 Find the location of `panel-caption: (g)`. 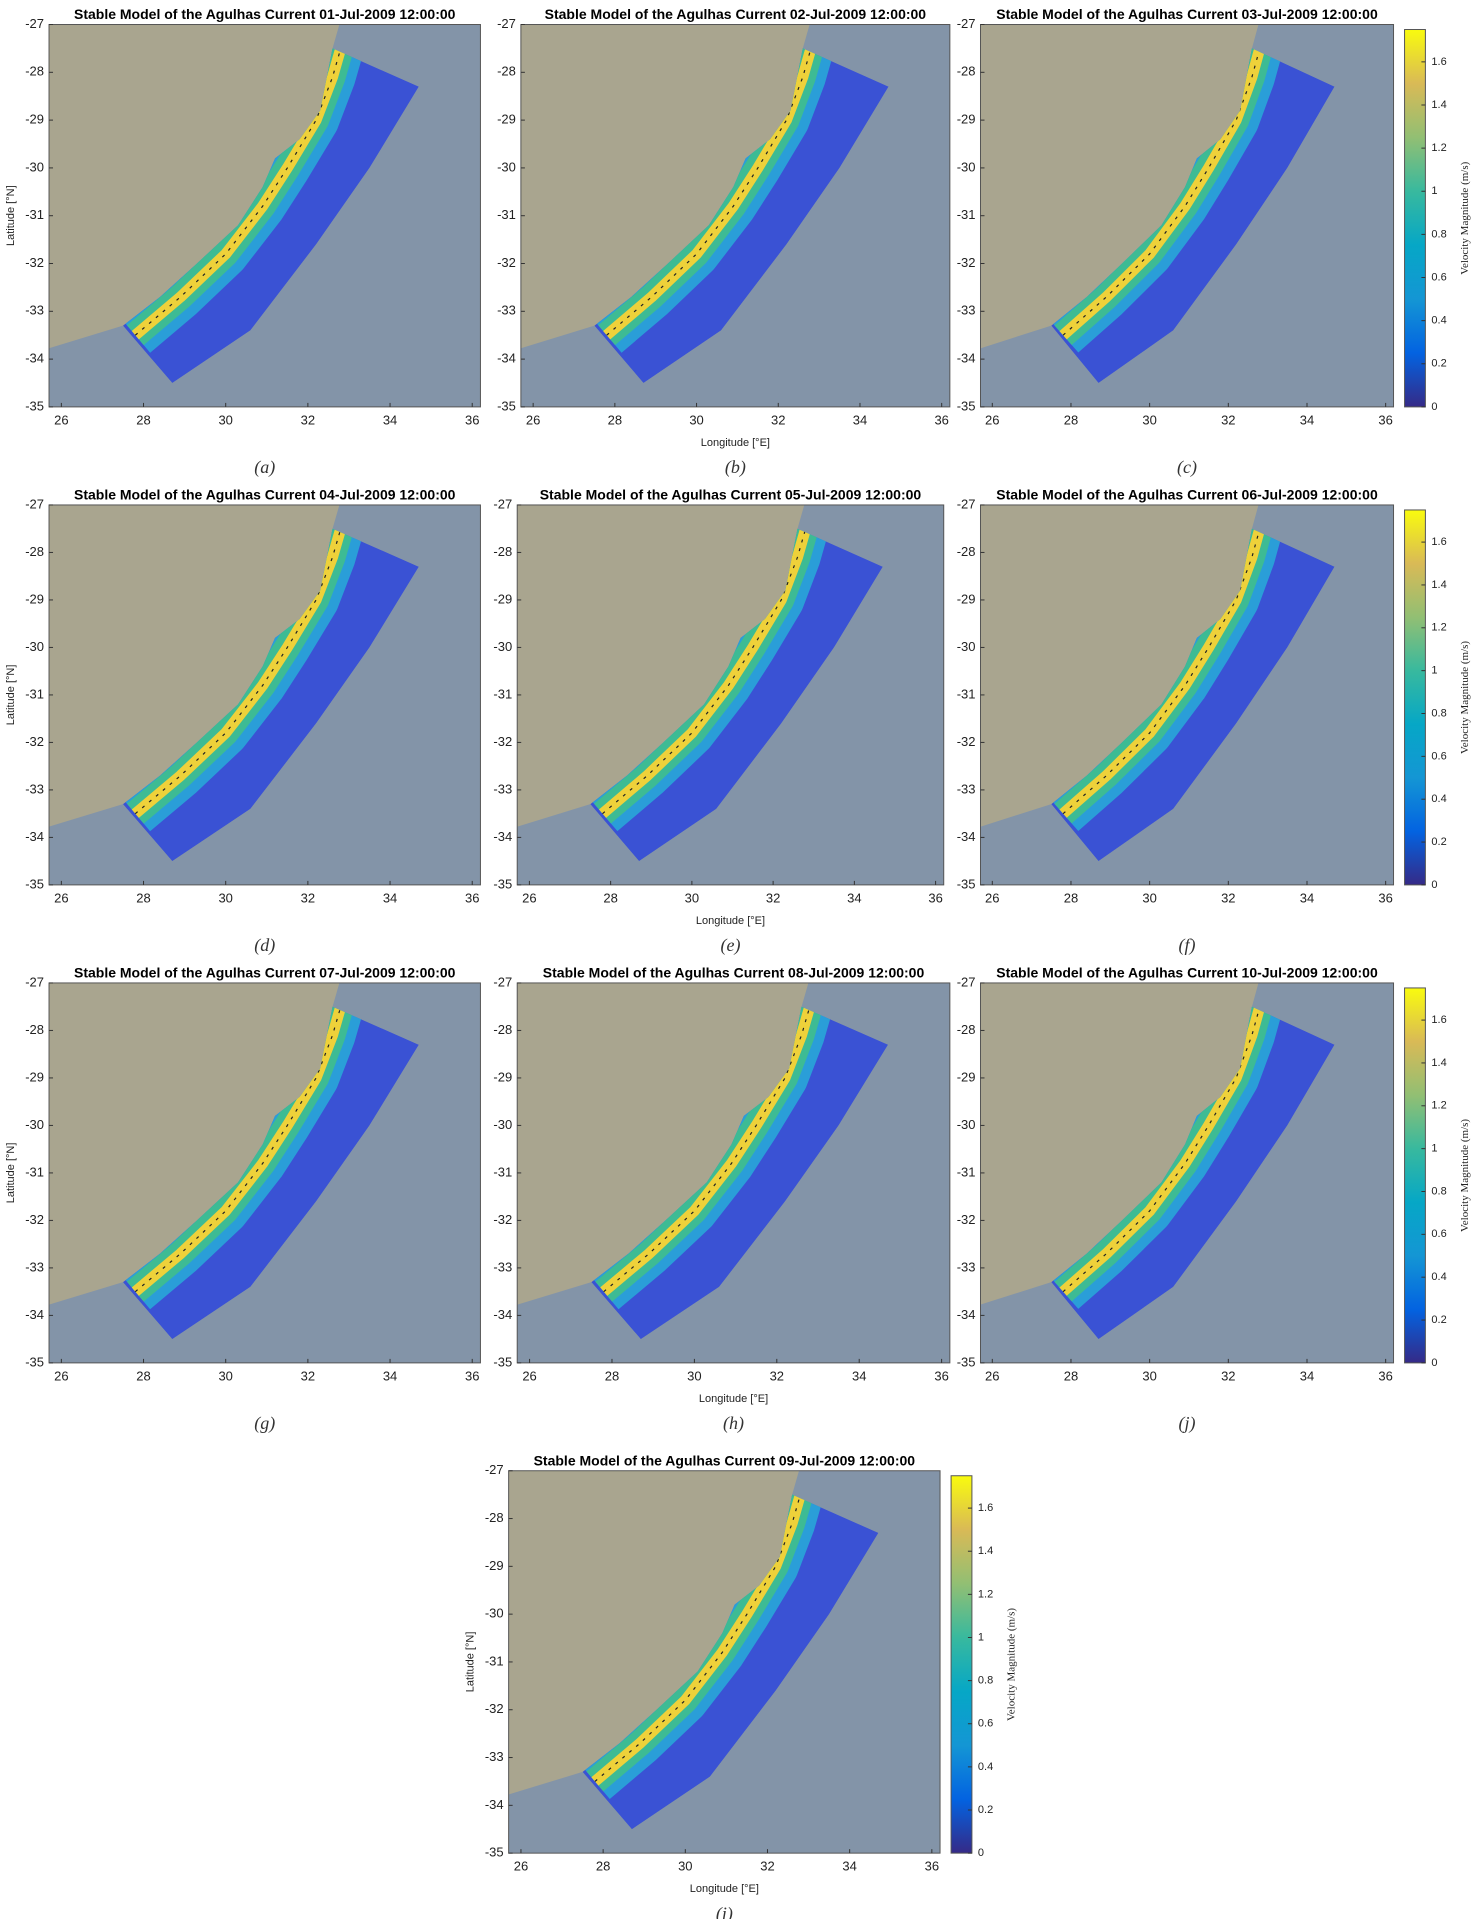

panel-caption: (g) is located at coordinates (264, 1423).